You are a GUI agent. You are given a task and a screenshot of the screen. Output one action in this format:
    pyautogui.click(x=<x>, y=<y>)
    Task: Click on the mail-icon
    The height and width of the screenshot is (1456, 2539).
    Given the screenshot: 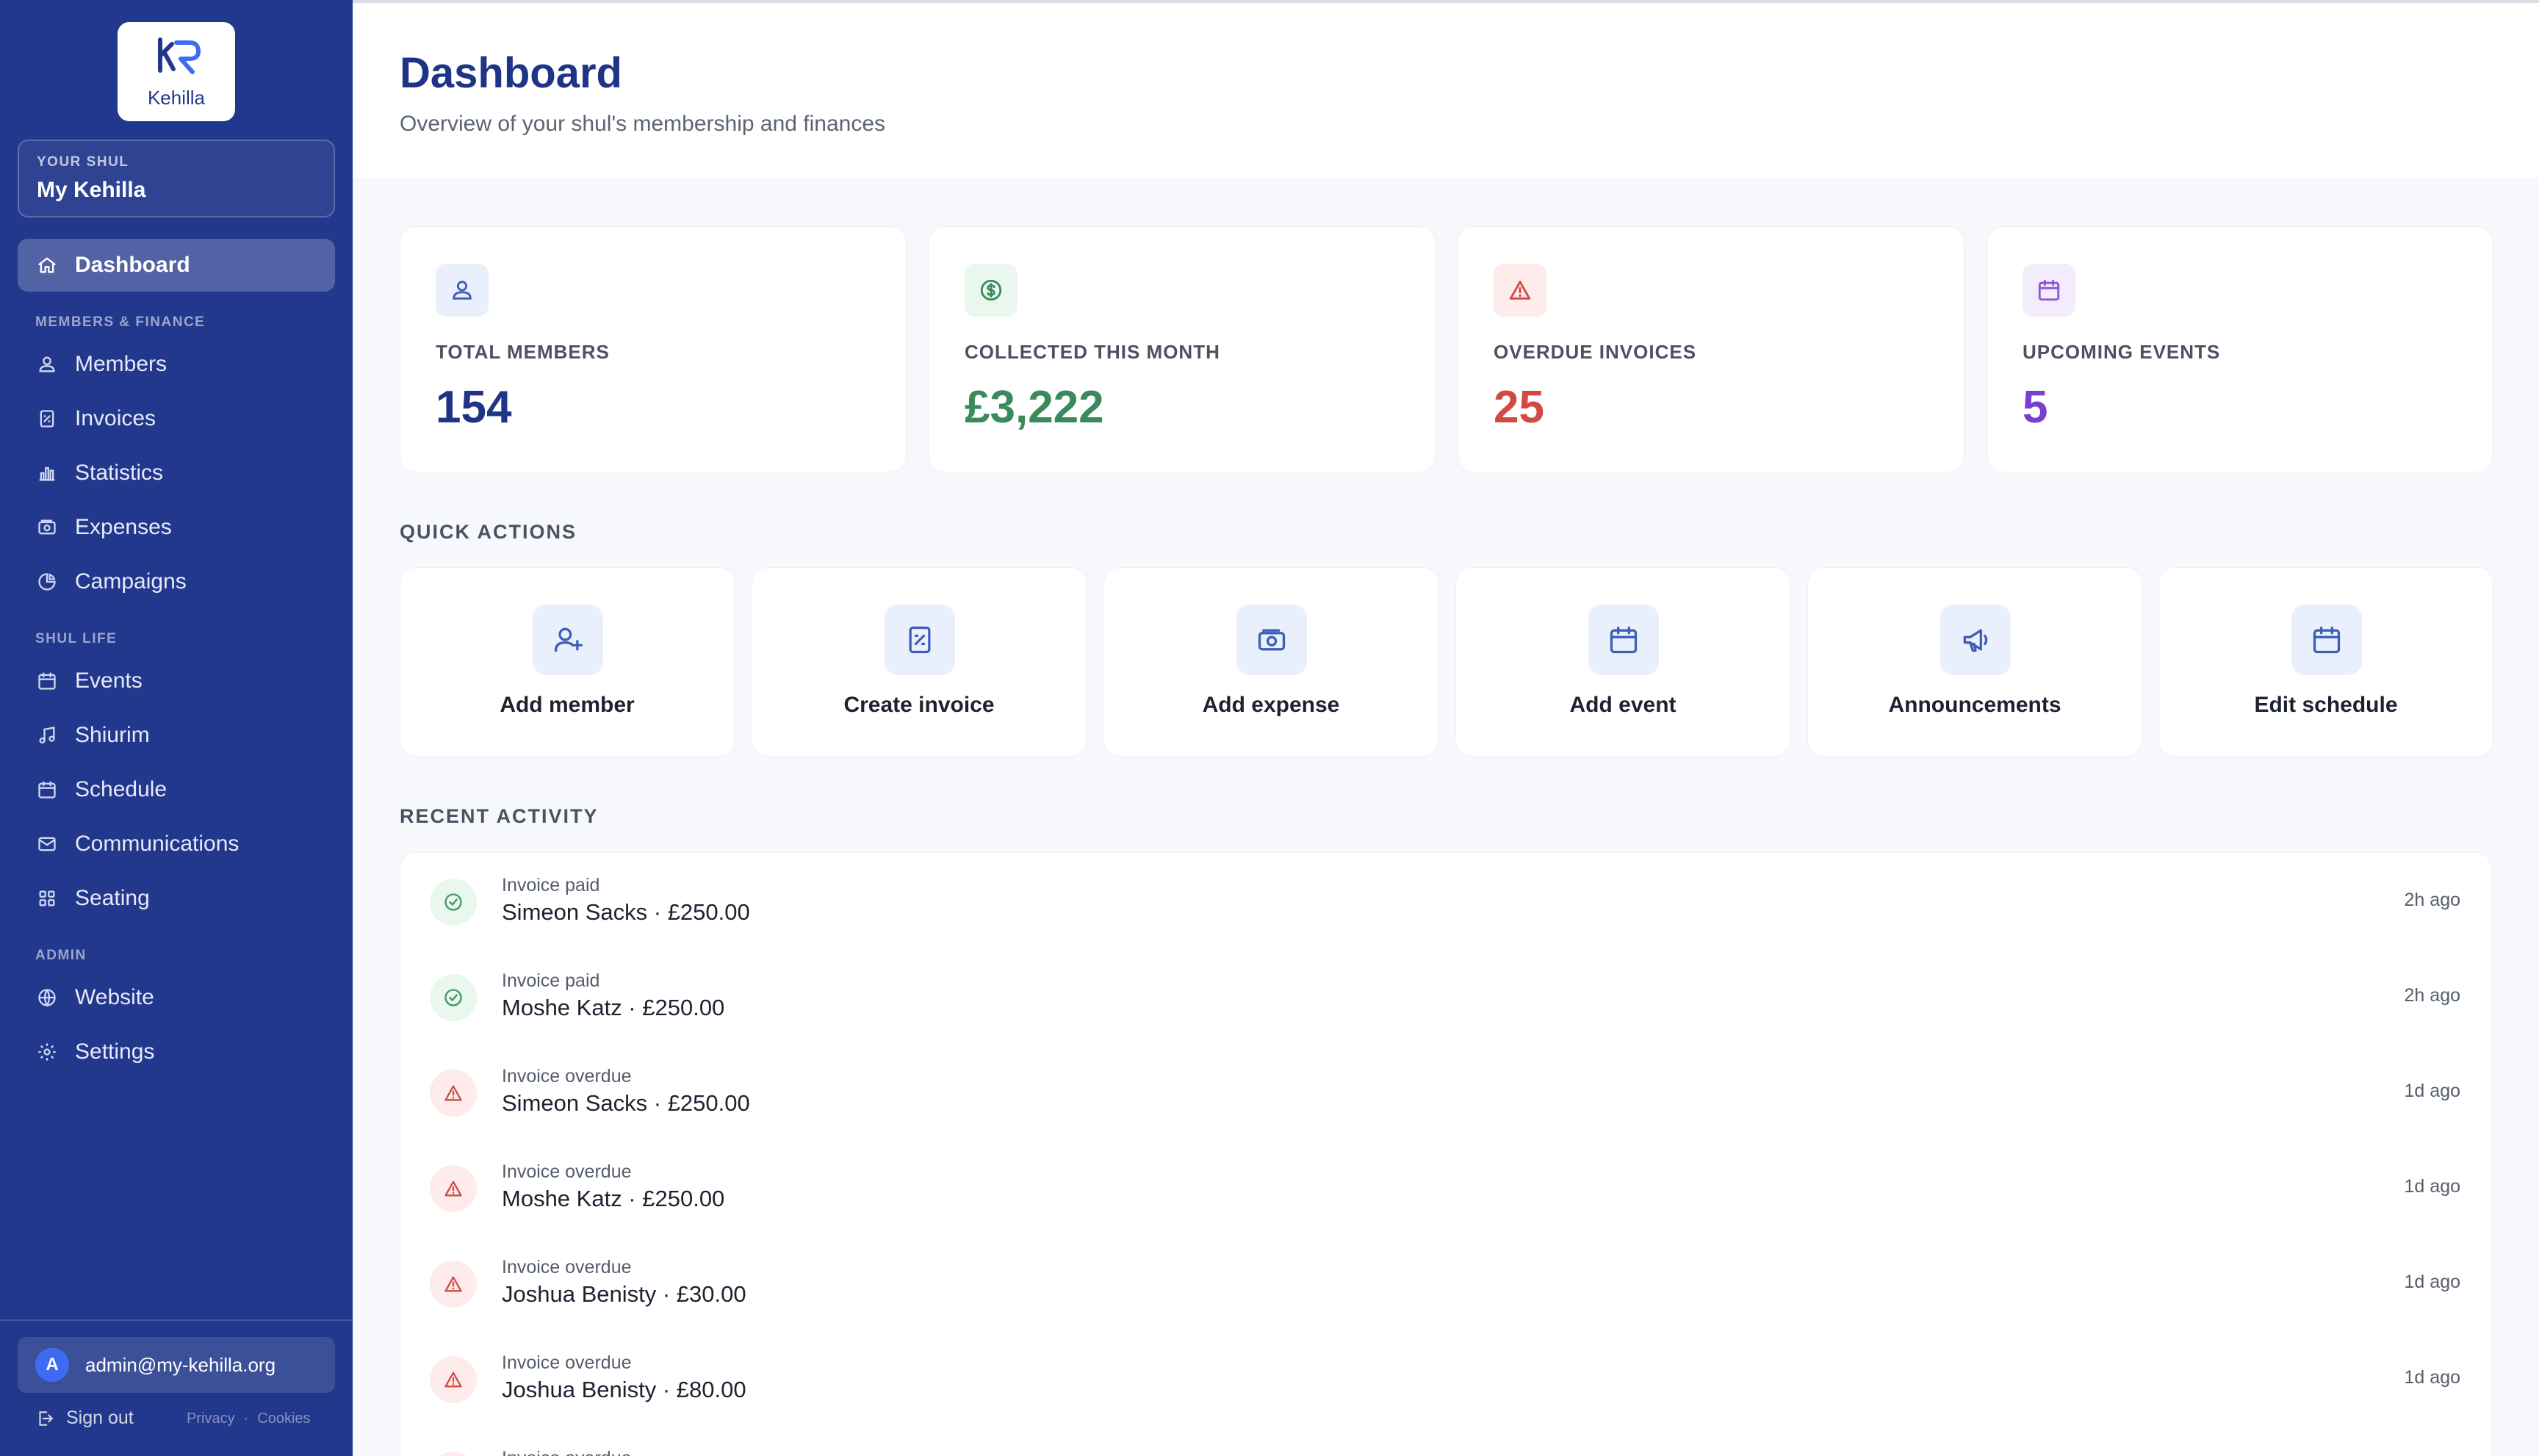 What is the action you would take?
    pyautogui.click(x=47, y=844)
    